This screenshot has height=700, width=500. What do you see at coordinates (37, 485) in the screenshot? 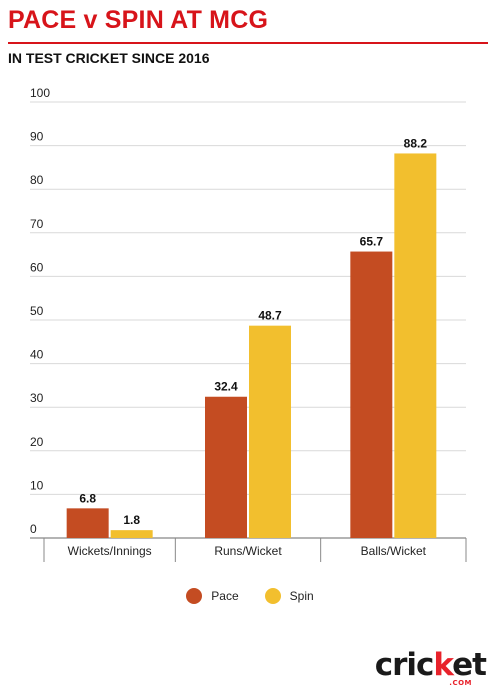
I see `y-tick-label: 10` at bounding box center [37, 485].